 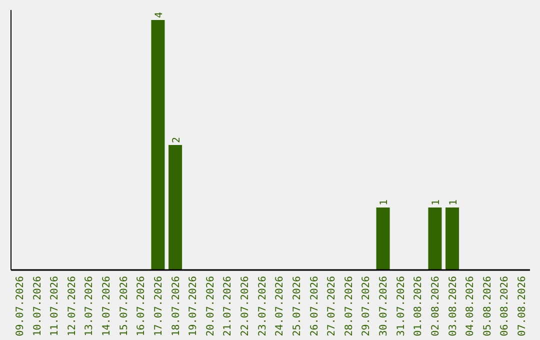 I want to click on x-tick-label: 20.07.2026, so click(x=210, y=306).